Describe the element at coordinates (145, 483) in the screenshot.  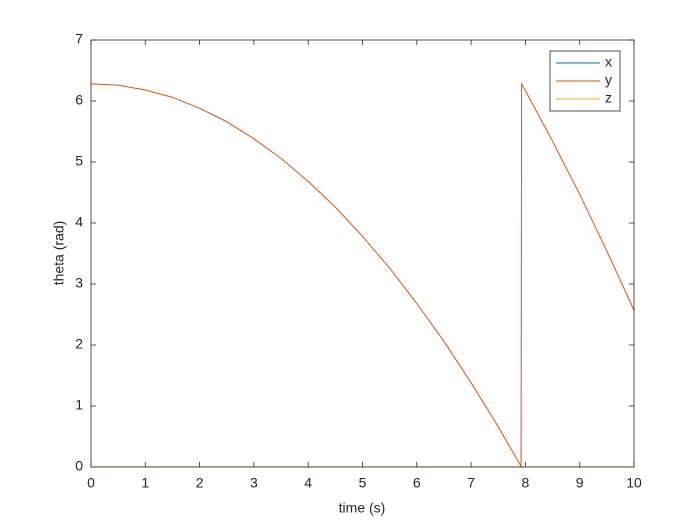
I see `x-tick-label: 1` at that location.